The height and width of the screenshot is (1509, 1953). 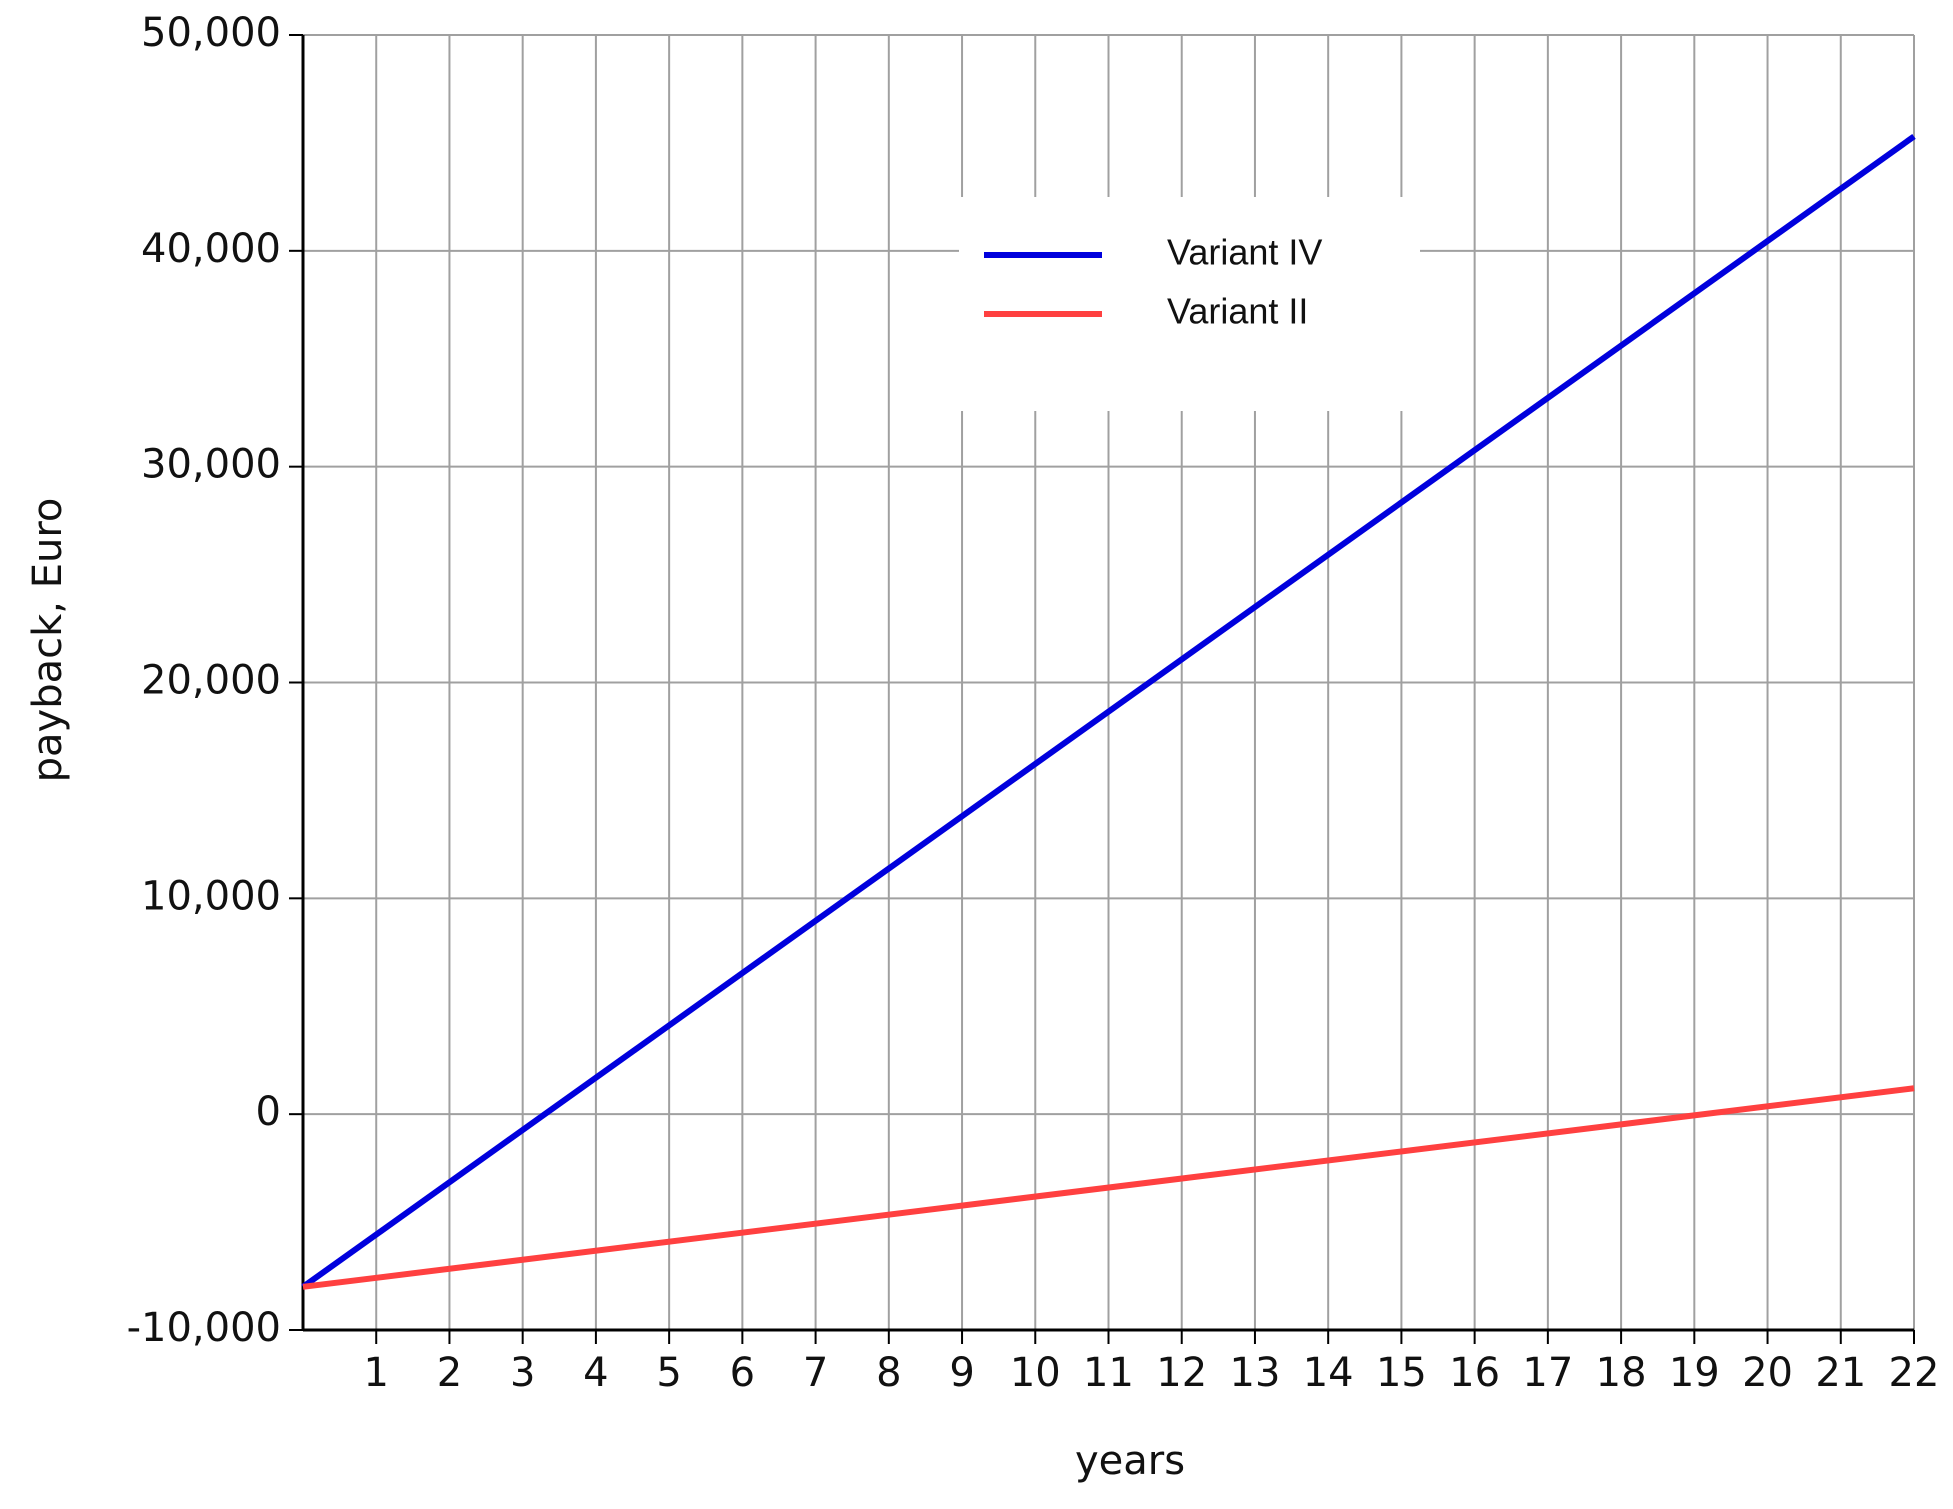 I want to click on x-tick-label: 13, so click(x=1255, y=1373).